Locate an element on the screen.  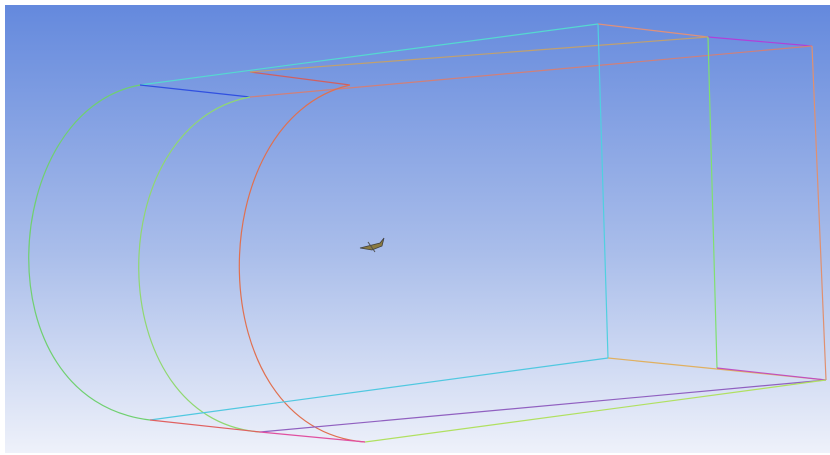
aircraft-wing is located at coordinates (371, 247).